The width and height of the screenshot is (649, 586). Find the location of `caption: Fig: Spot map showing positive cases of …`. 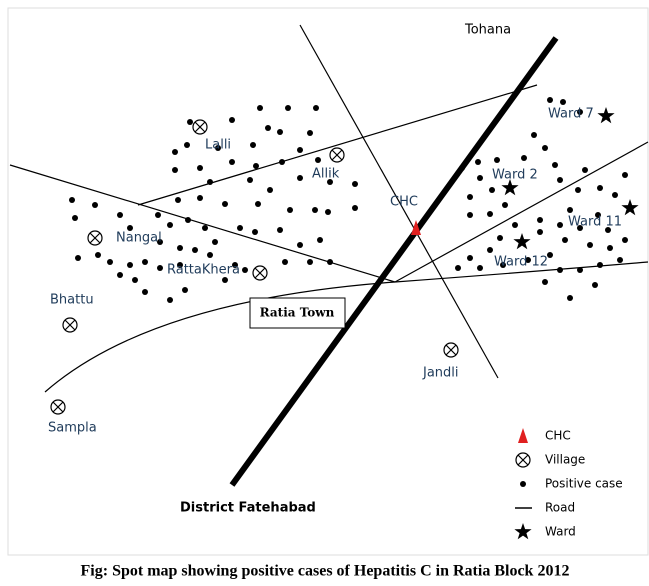

caption: Fig: Spot map showing positive cases of … is located at coordinates (325, 571).